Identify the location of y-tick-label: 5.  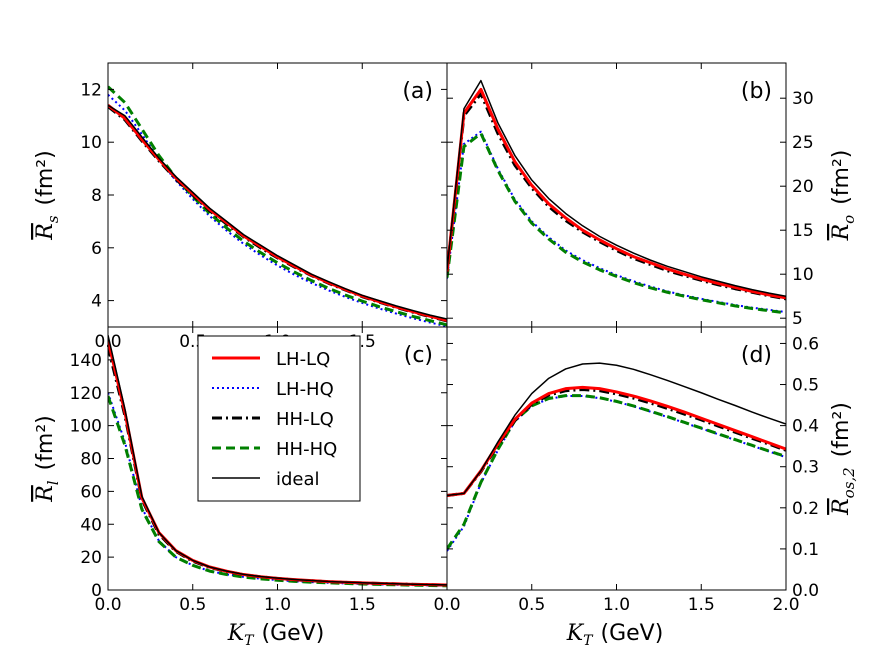
(797, 319).